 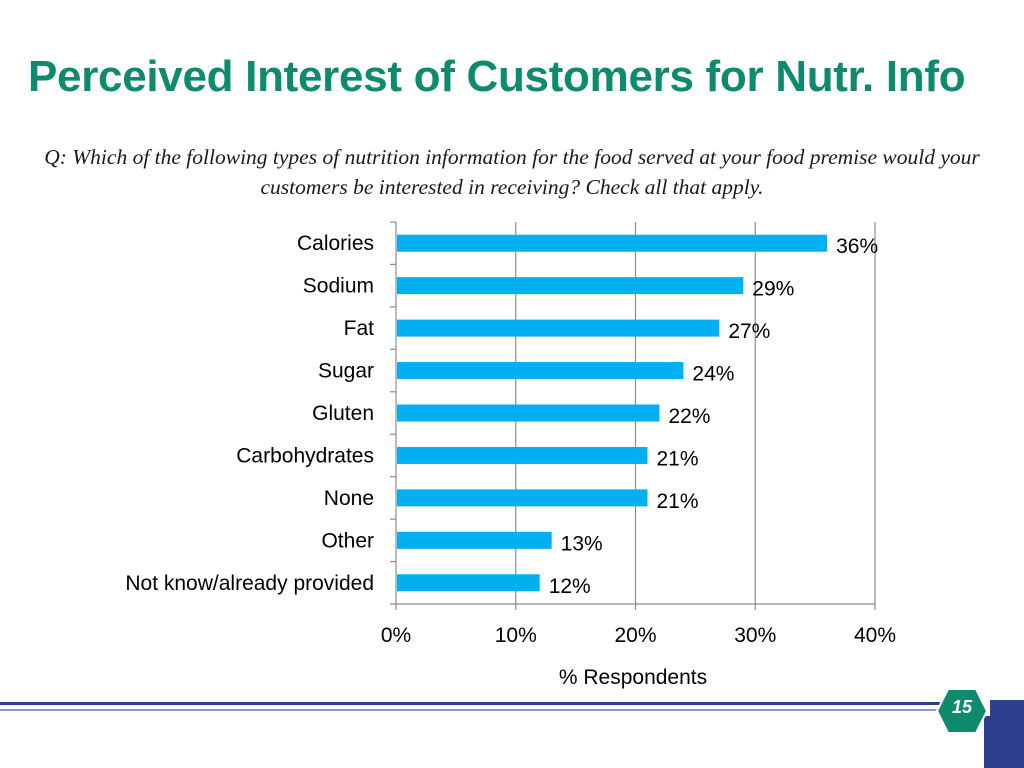 What do you see at coordinates (713, 374) in the screenshot?
I see `data-label: 24%` at bounding box center [713, 374].